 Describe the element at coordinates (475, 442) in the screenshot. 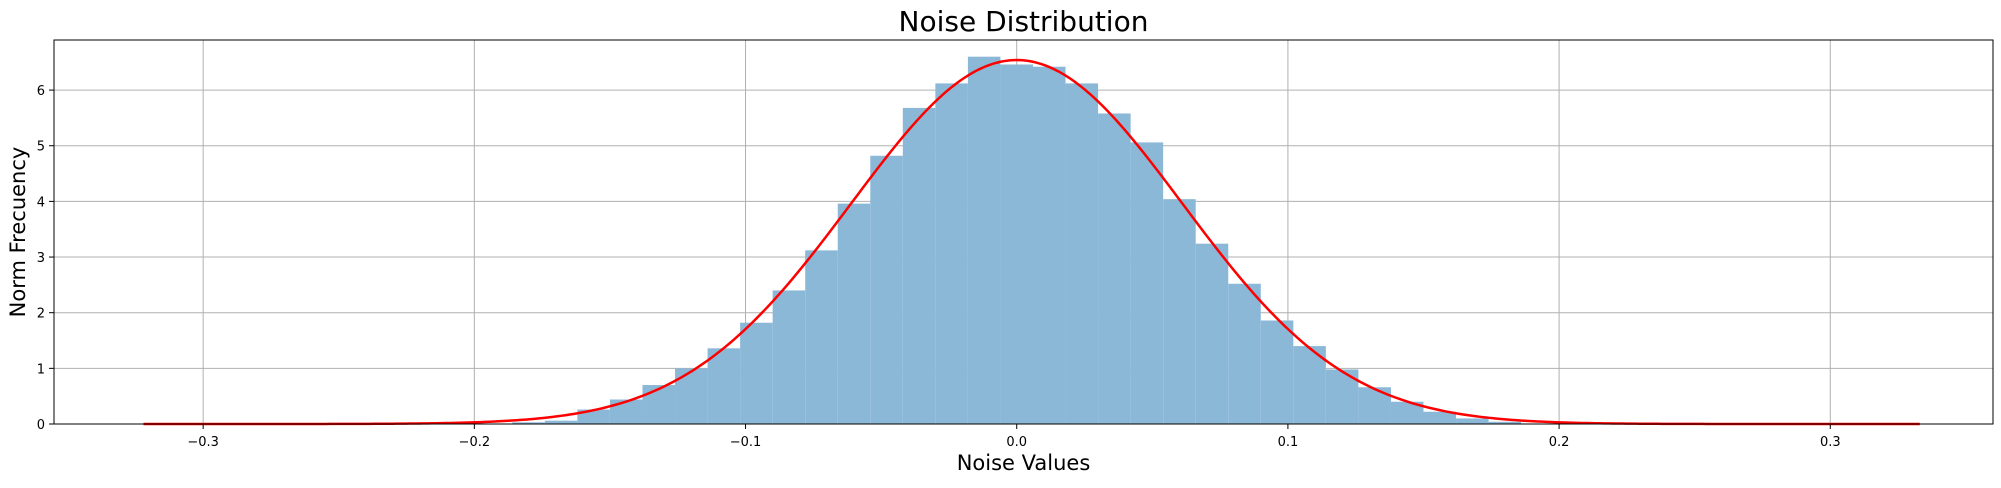

I see `x-tick-label: −0.2` at that location.